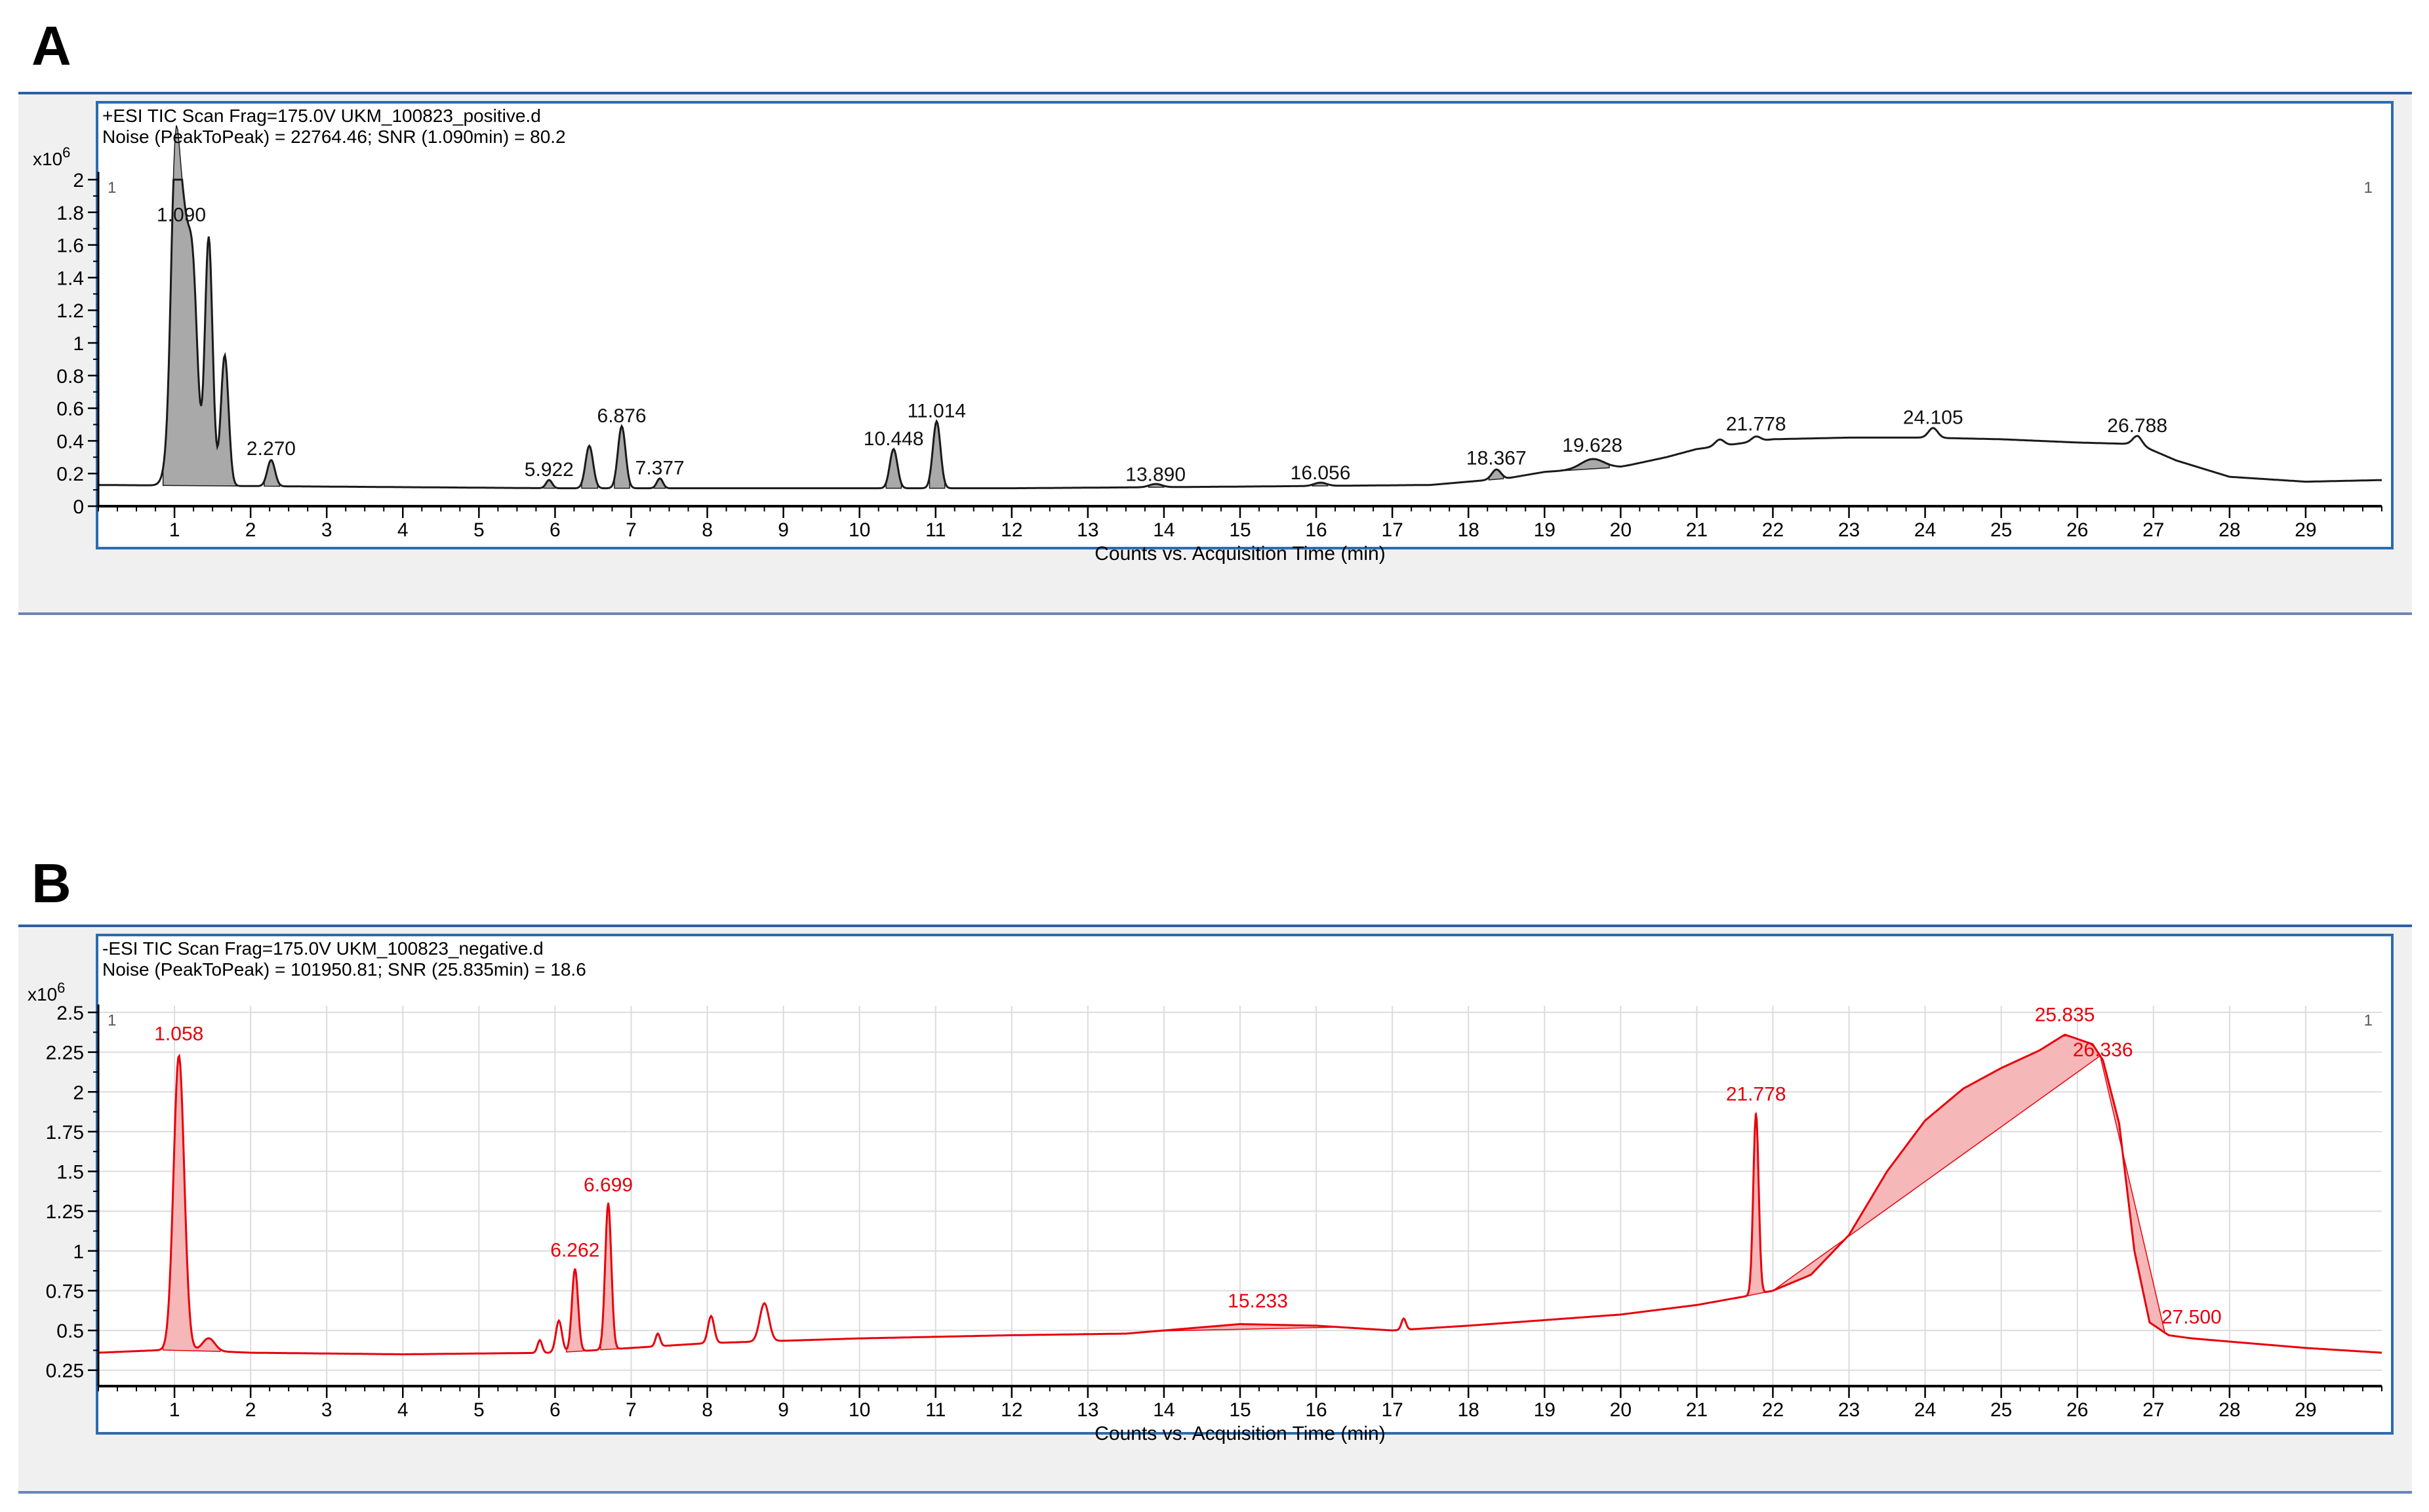  Describe the element at coordinates (271, 449) in the screenshot. I see `peak-label: 2.270` at that location.